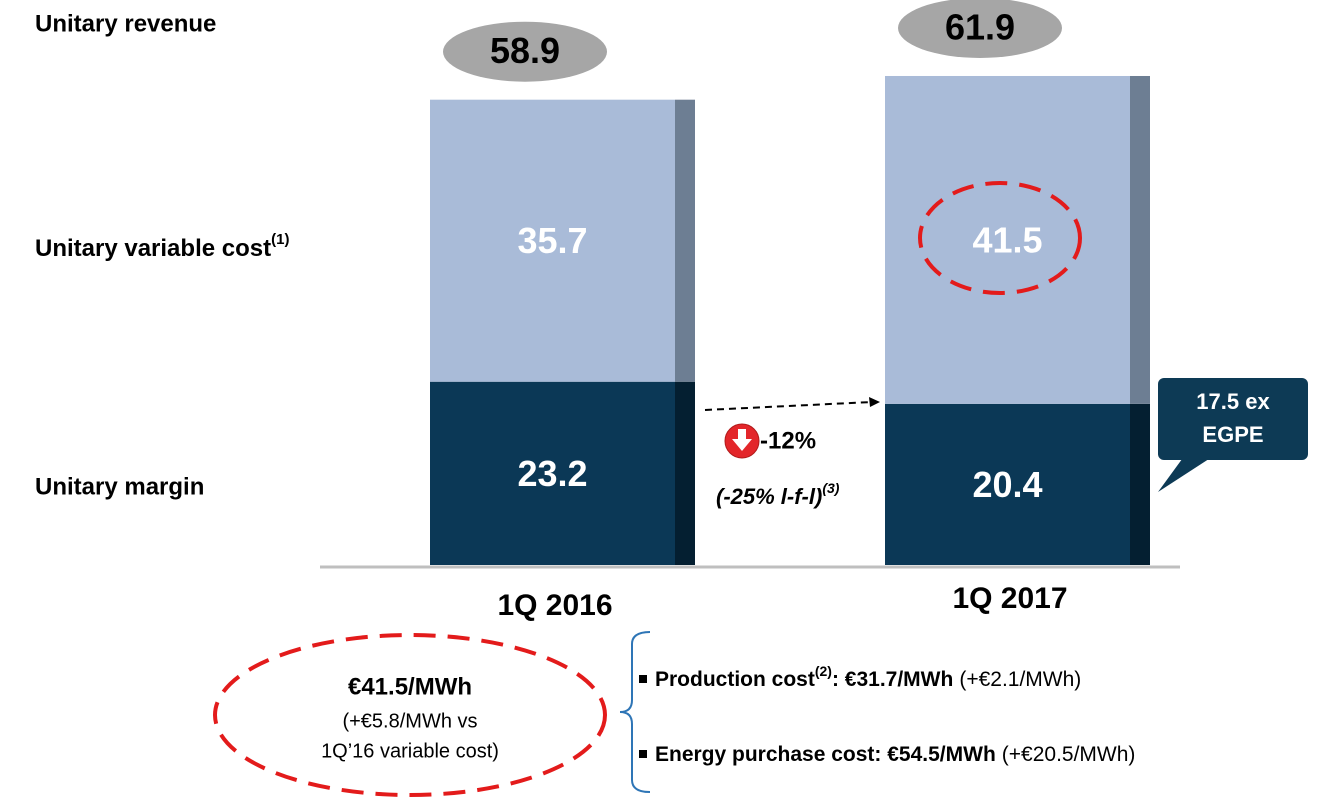 The height and width of the screenshot is (804, 1321). What do you see at coordinates (764, 754) in the screenshot?
I see `bullet-label: Energy purchase cost` at bounding box center [764, 754].